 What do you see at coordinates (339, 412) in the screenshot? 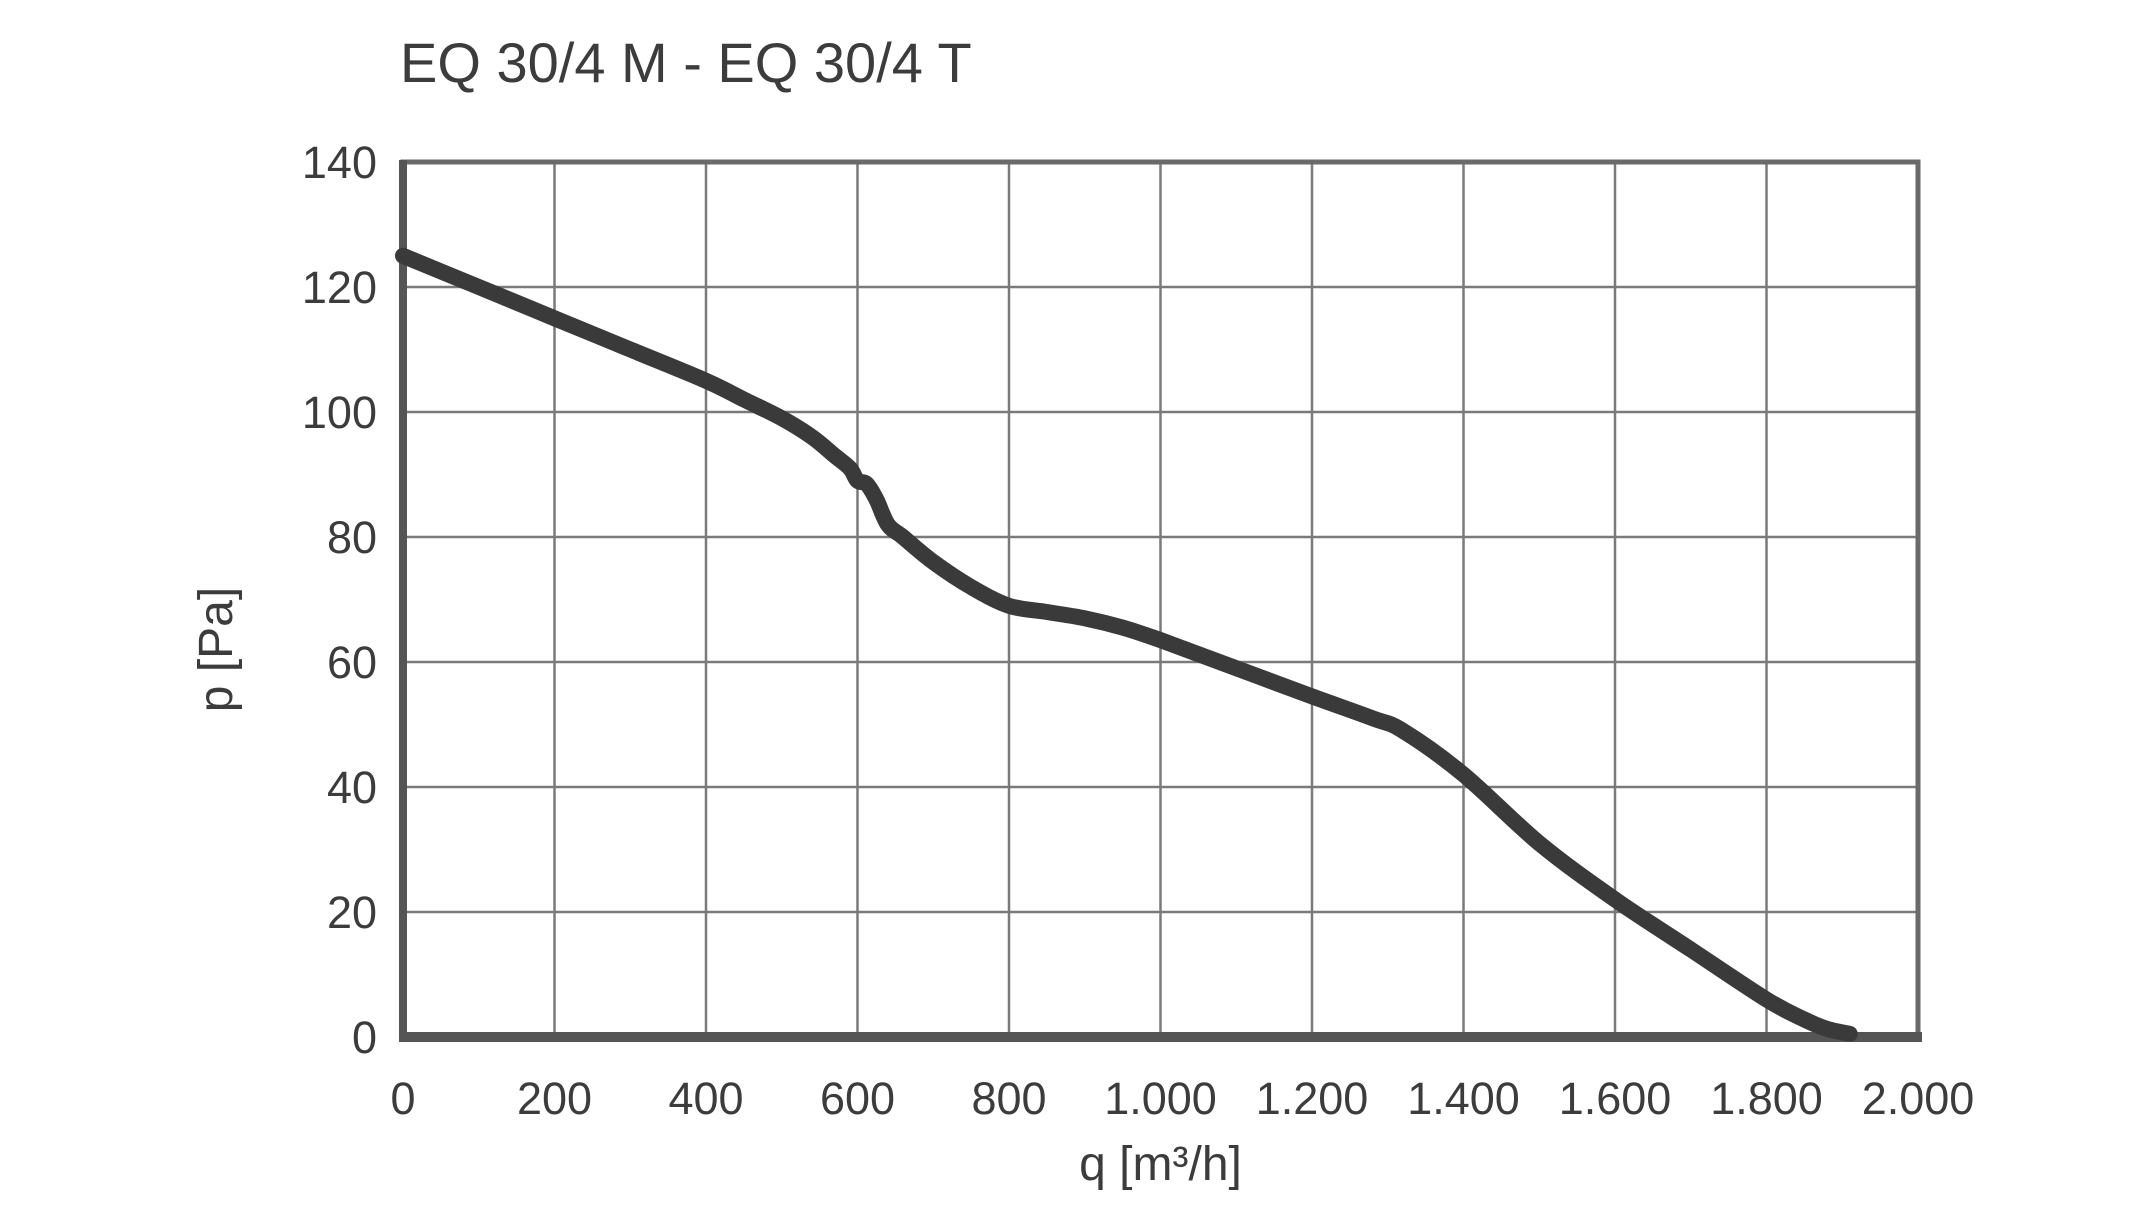
I see `y-tick-label: 100` at bounding box center [339, 412].